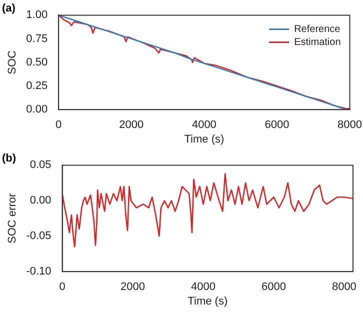 The height and width of the screenshot is (312, 363). Describe the element at coordinates (12, 218) in the screenshot. I see `y-axis-title: SOC error` at that location.